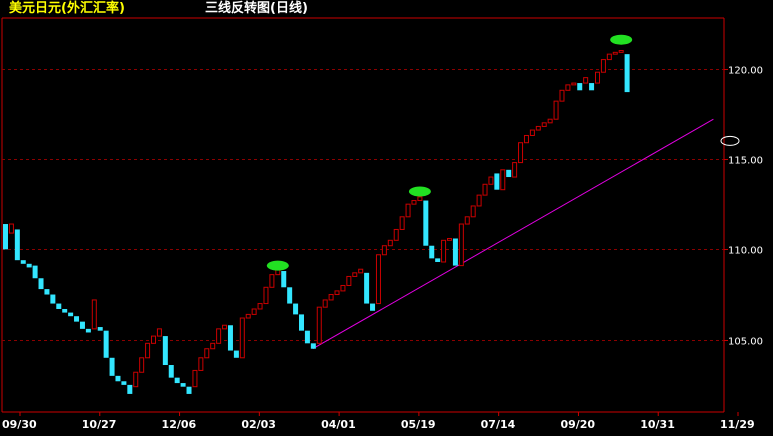 The image size is (773, 436). I want to click on y-tick-label: 105.00, so click(745, 342).